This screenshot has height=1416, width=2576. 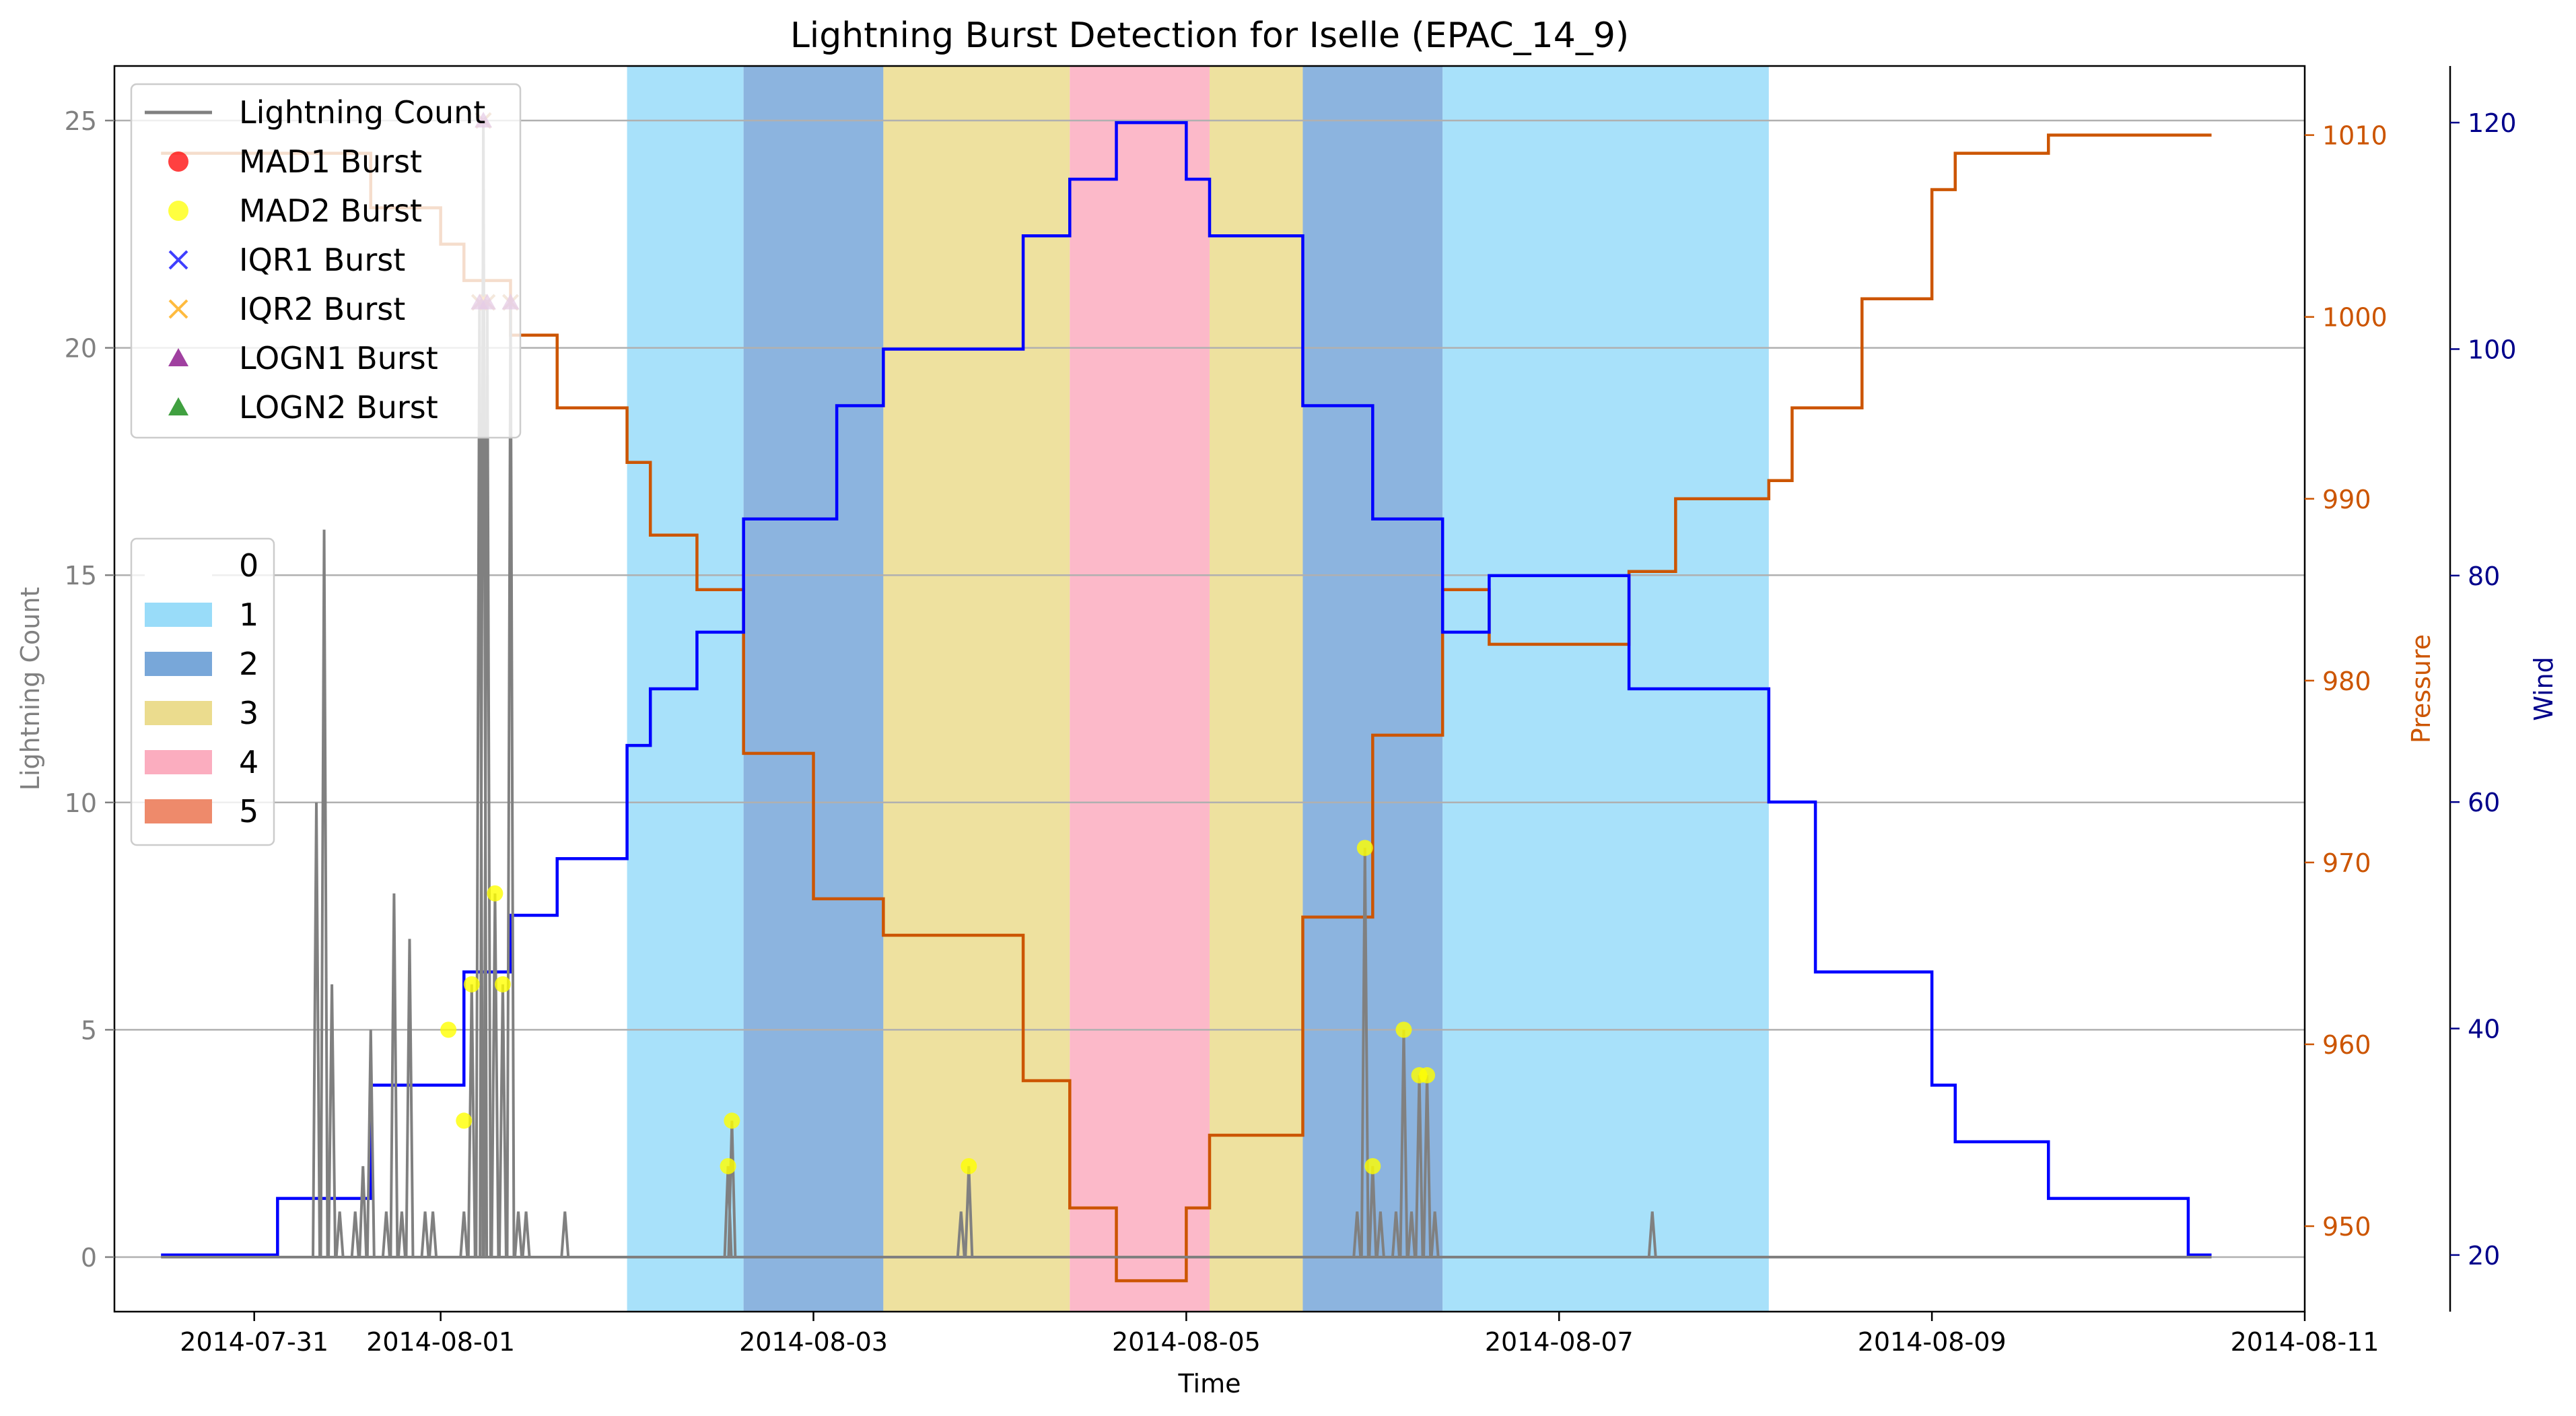 What do you see at coordinates (338, 358) in the screenshot?
I see `logn1-burst-legend-label: LOGN1 Burst` at bounding box center [338, 358].